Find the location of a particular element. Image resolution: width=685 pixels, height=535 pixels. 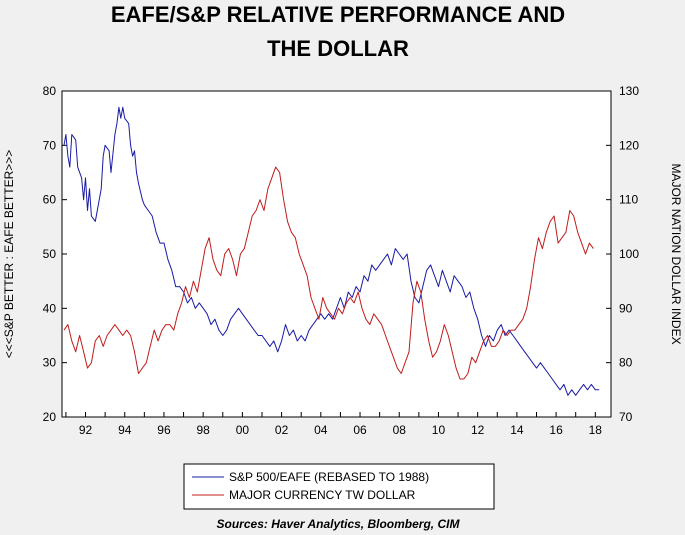

x-tick-label: 18 is located at coordinates (596, 430).